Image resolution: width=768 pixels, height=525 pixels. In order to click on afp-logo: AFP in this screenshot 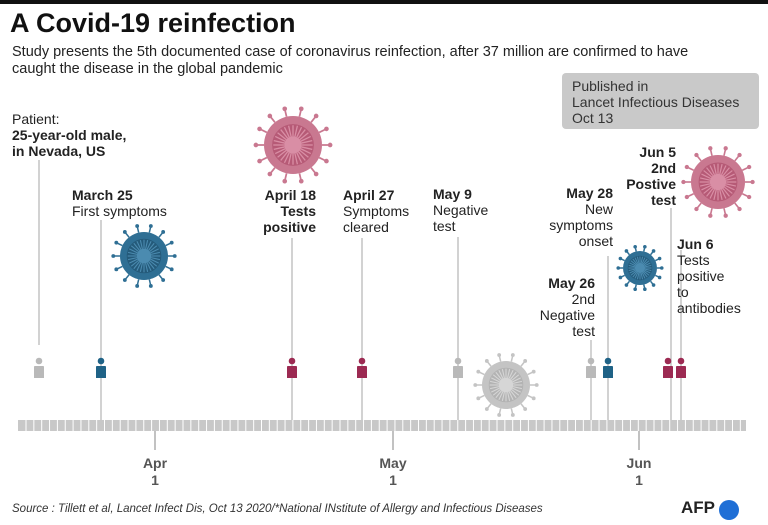, I will do `click(698, 507)`.